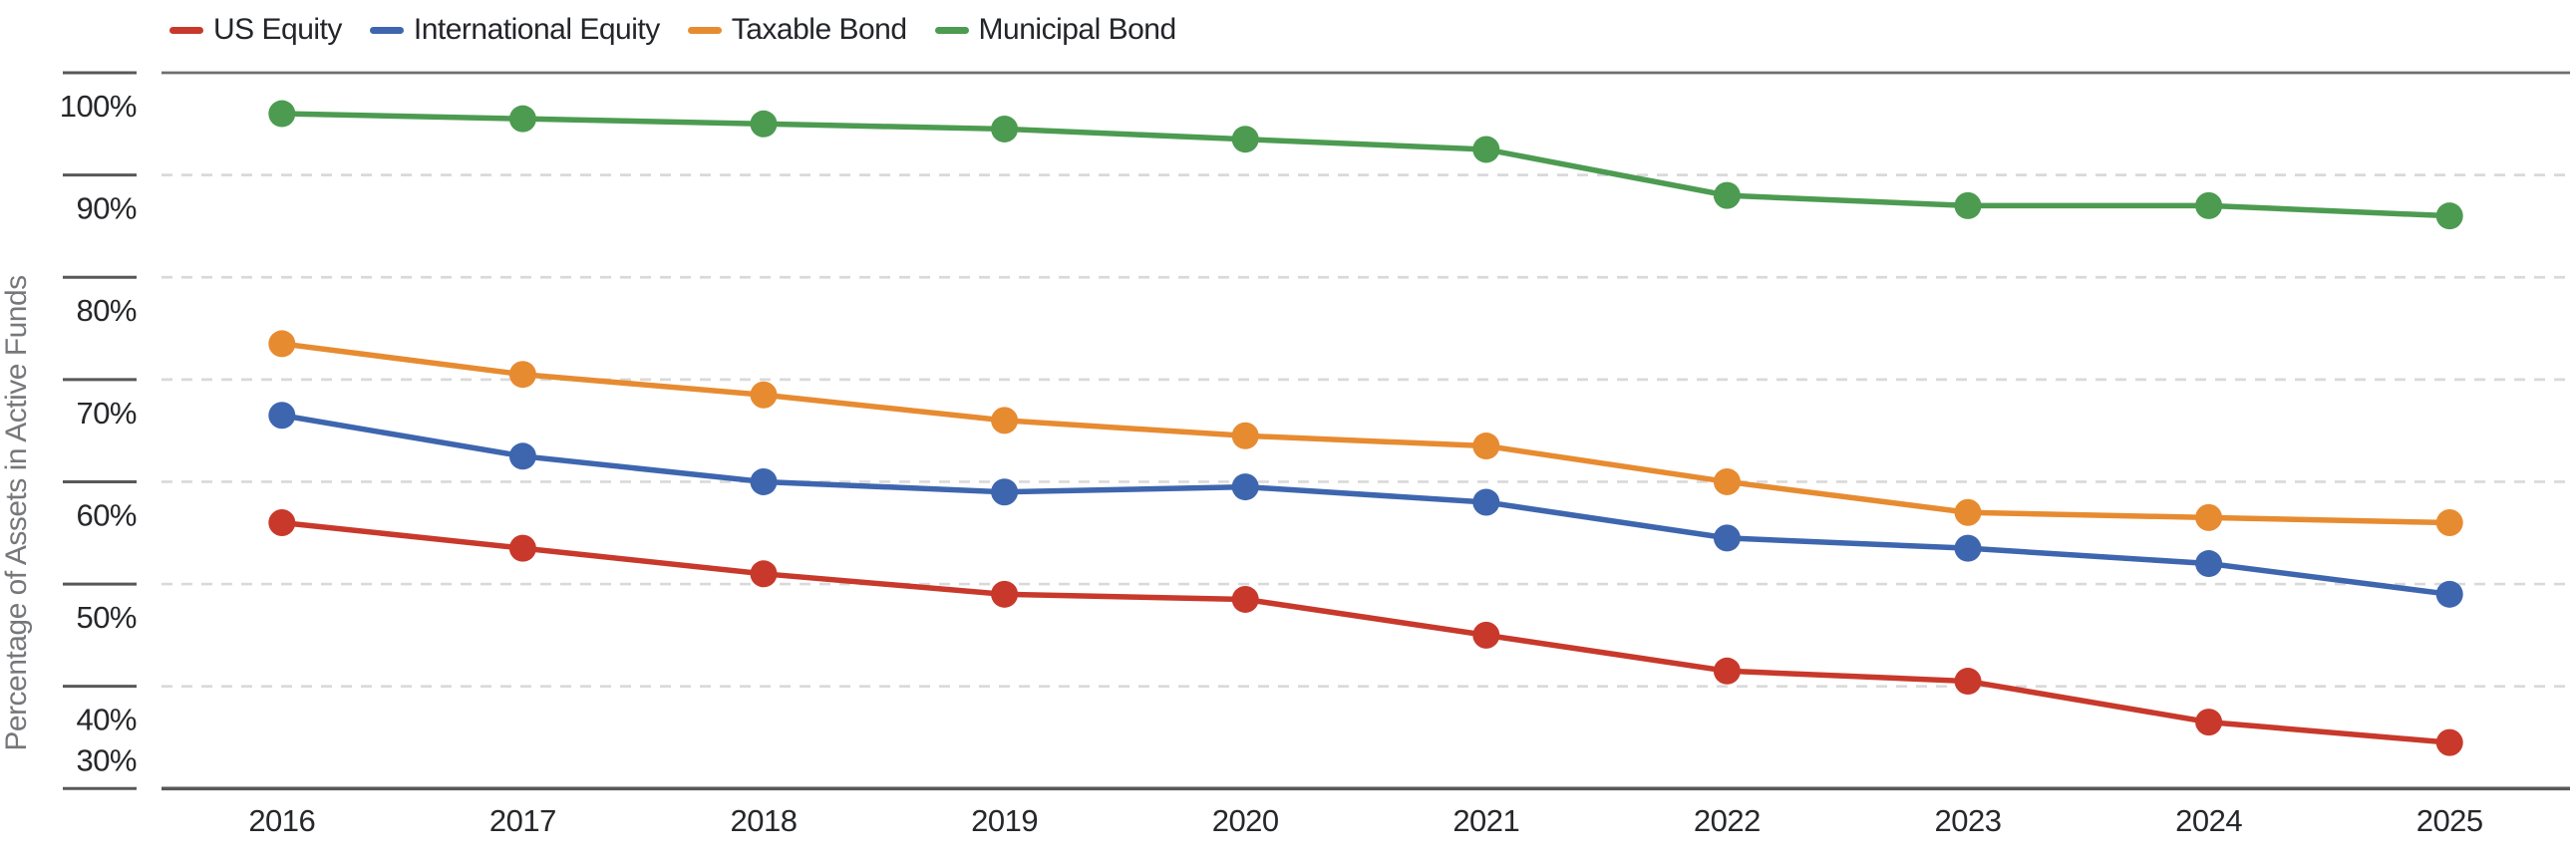 Image resolution: width=2576 pixels, height=865 pixels. Describe the element at coordinates (2449, 742) in the screenshot. I see `data-point-us-equity-2025` at that location.